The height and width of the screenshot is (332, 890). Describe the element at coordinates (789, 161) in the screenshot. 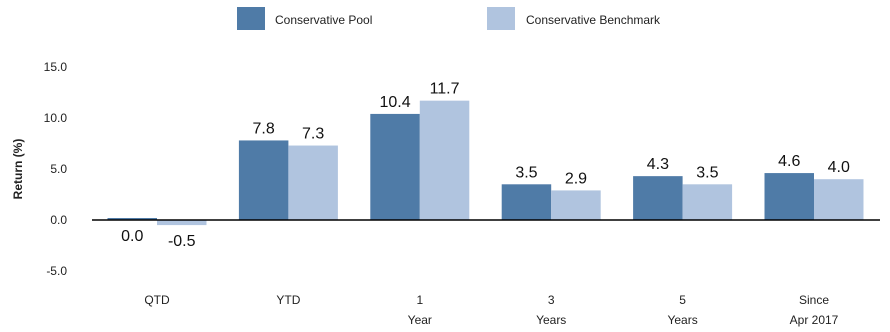

I see `data-label: 4.6` at that location.